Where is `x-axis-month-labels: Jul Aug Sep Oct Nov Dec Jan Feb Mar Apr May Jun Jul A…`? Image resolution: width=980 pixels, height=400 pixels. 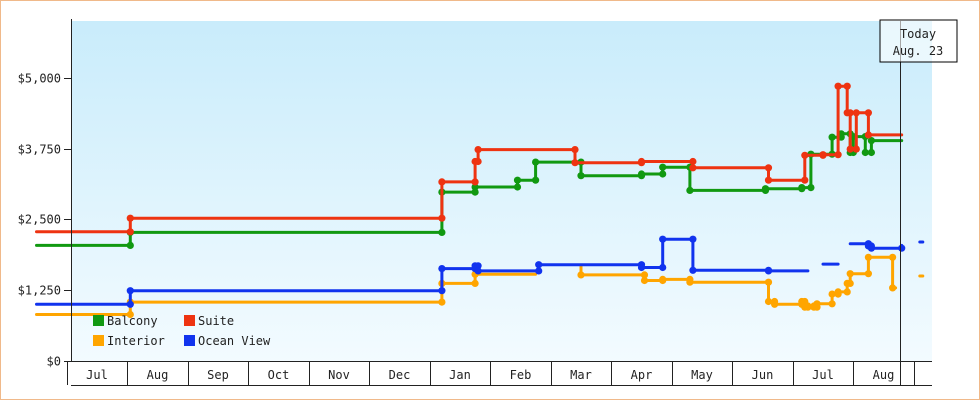 x-axis-month-labels: Jul Aug Sep Oct Nov Dec Jan Feb Mar Apr May Jun Jul A… is located at coordinates (491, 373).